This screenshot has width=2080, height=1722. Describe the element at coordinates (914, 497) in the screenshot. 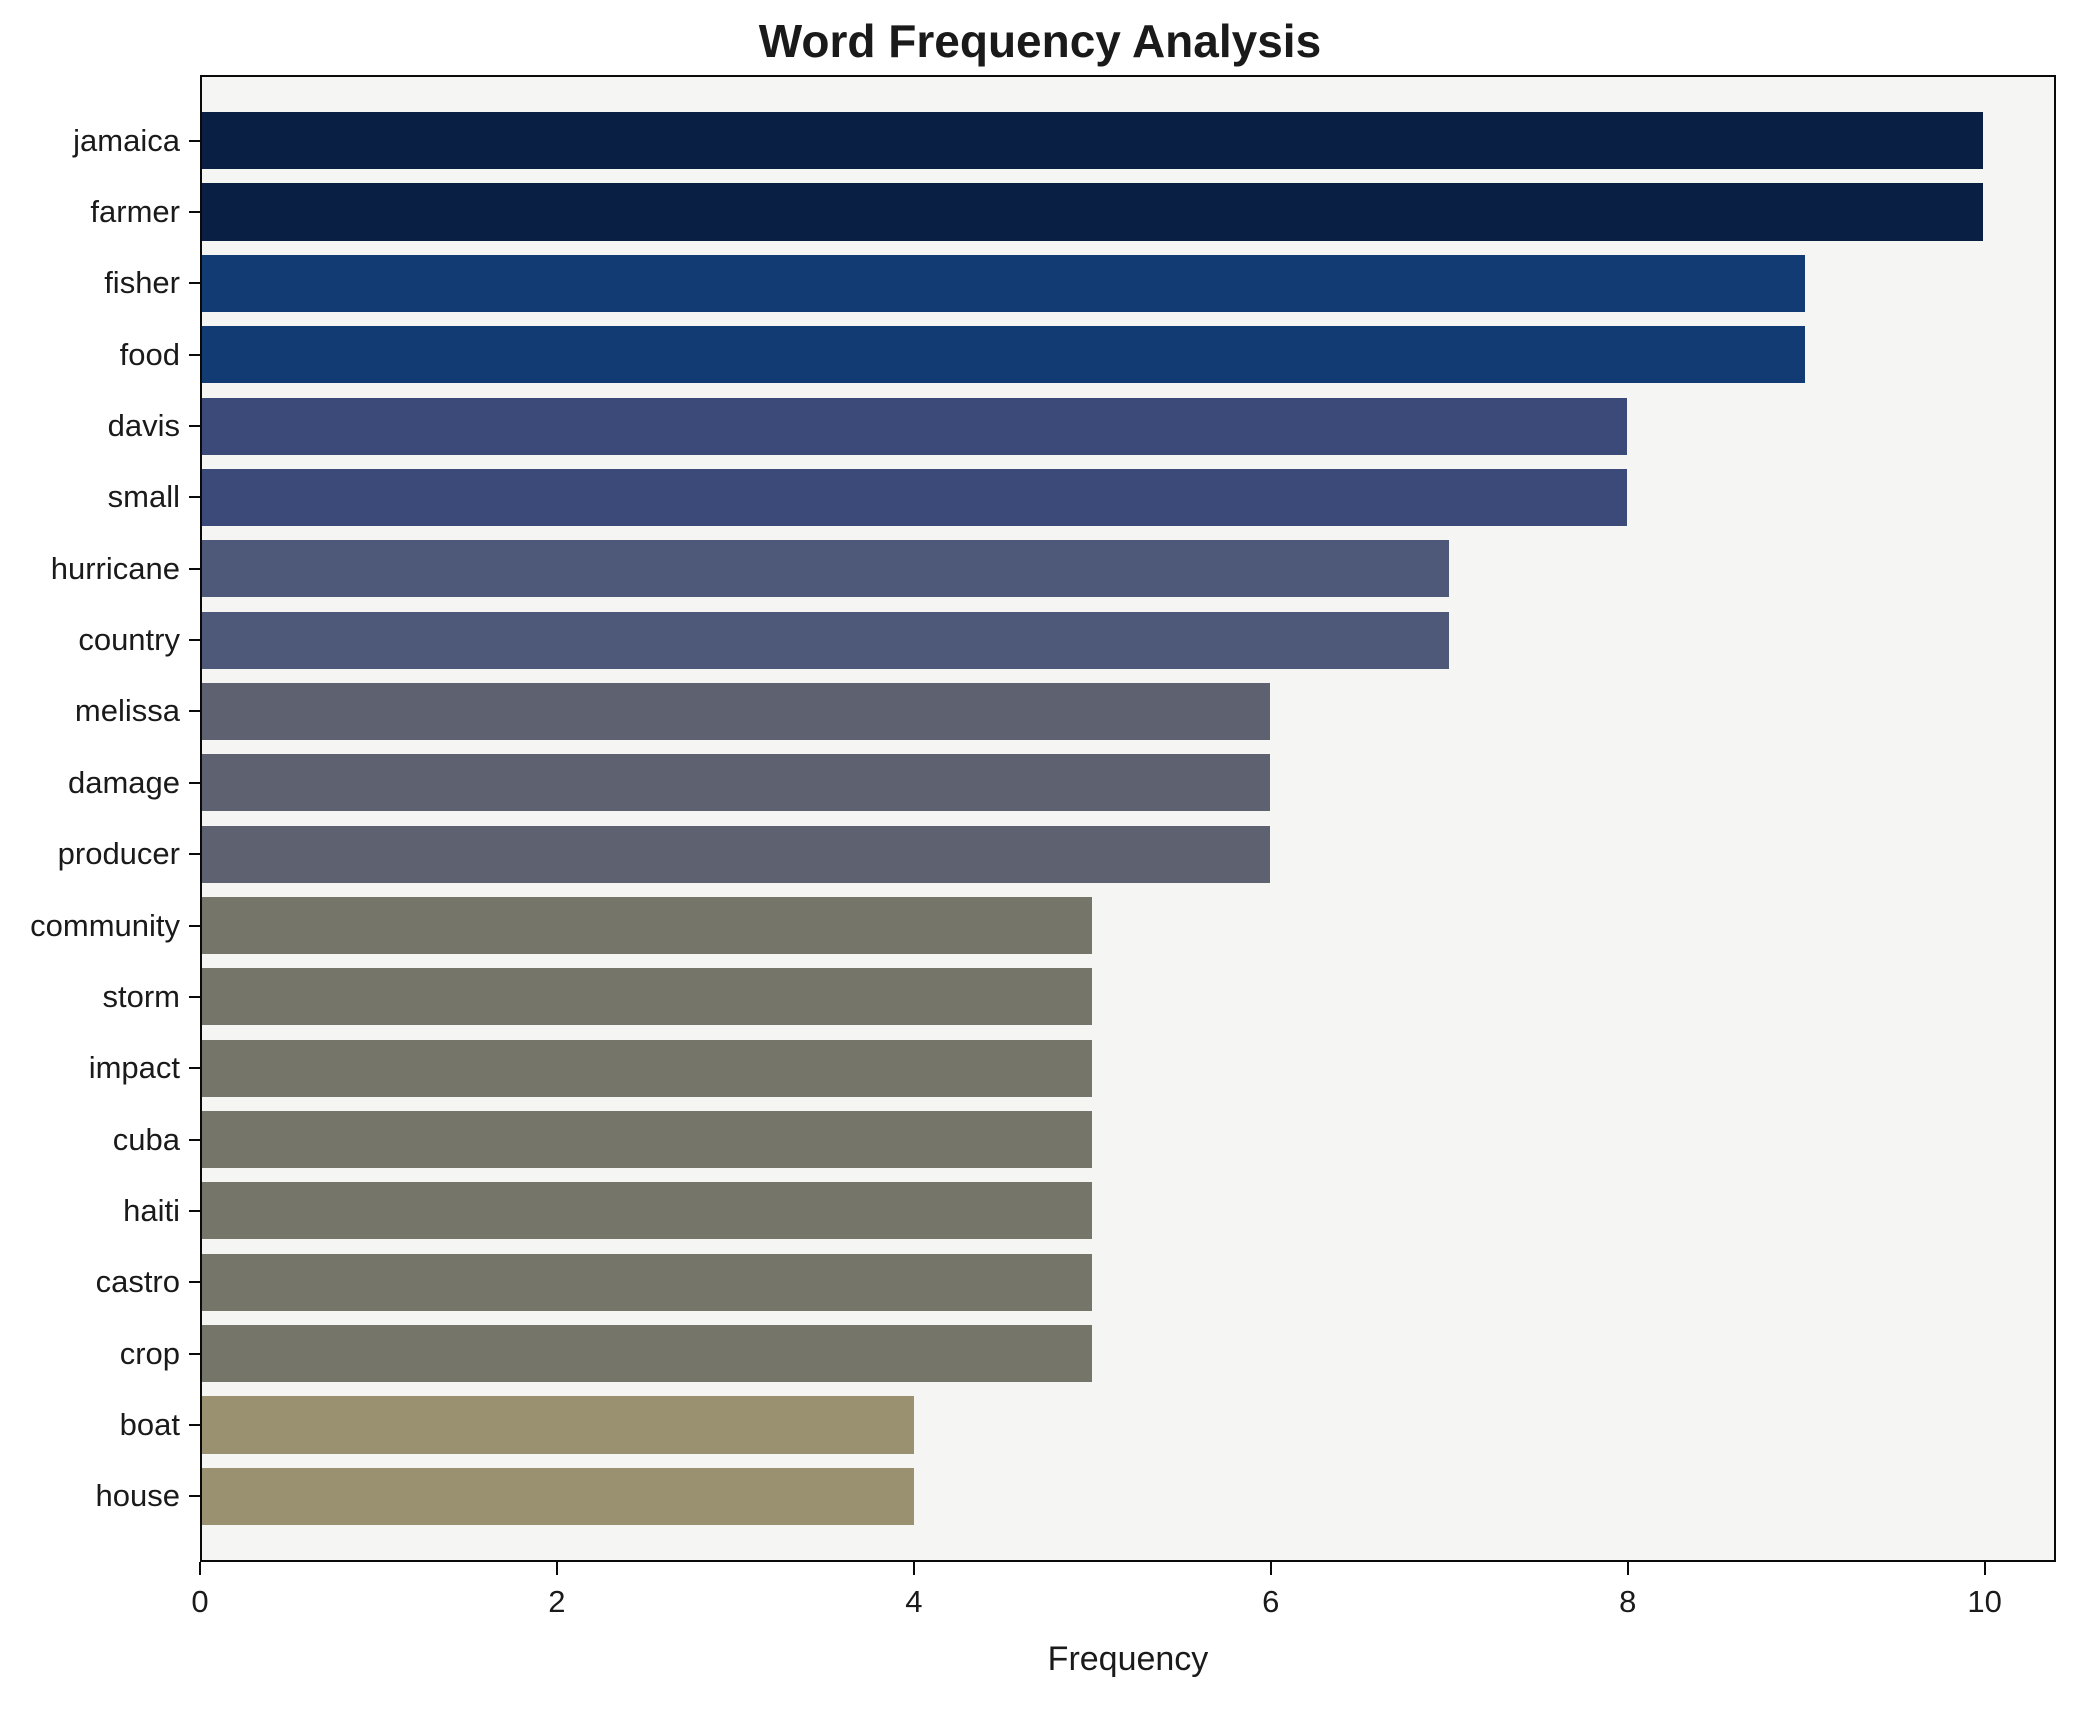

I see `bar-small` at that location.